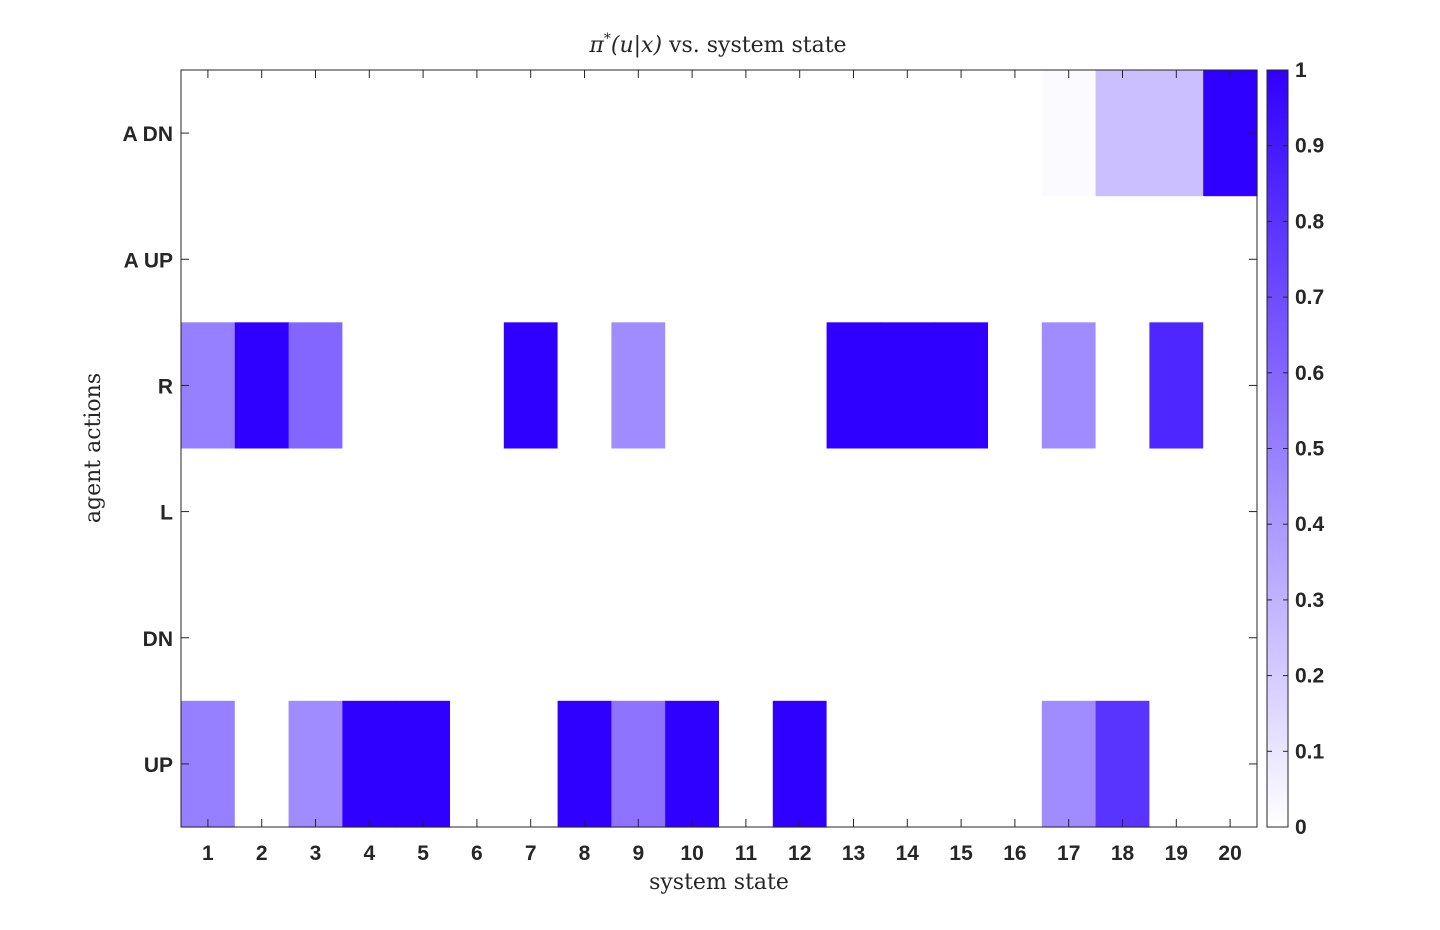  Describe the element at coordinates (477, 853) in the screenshot. I see `x-tick-label: 6` at that location.